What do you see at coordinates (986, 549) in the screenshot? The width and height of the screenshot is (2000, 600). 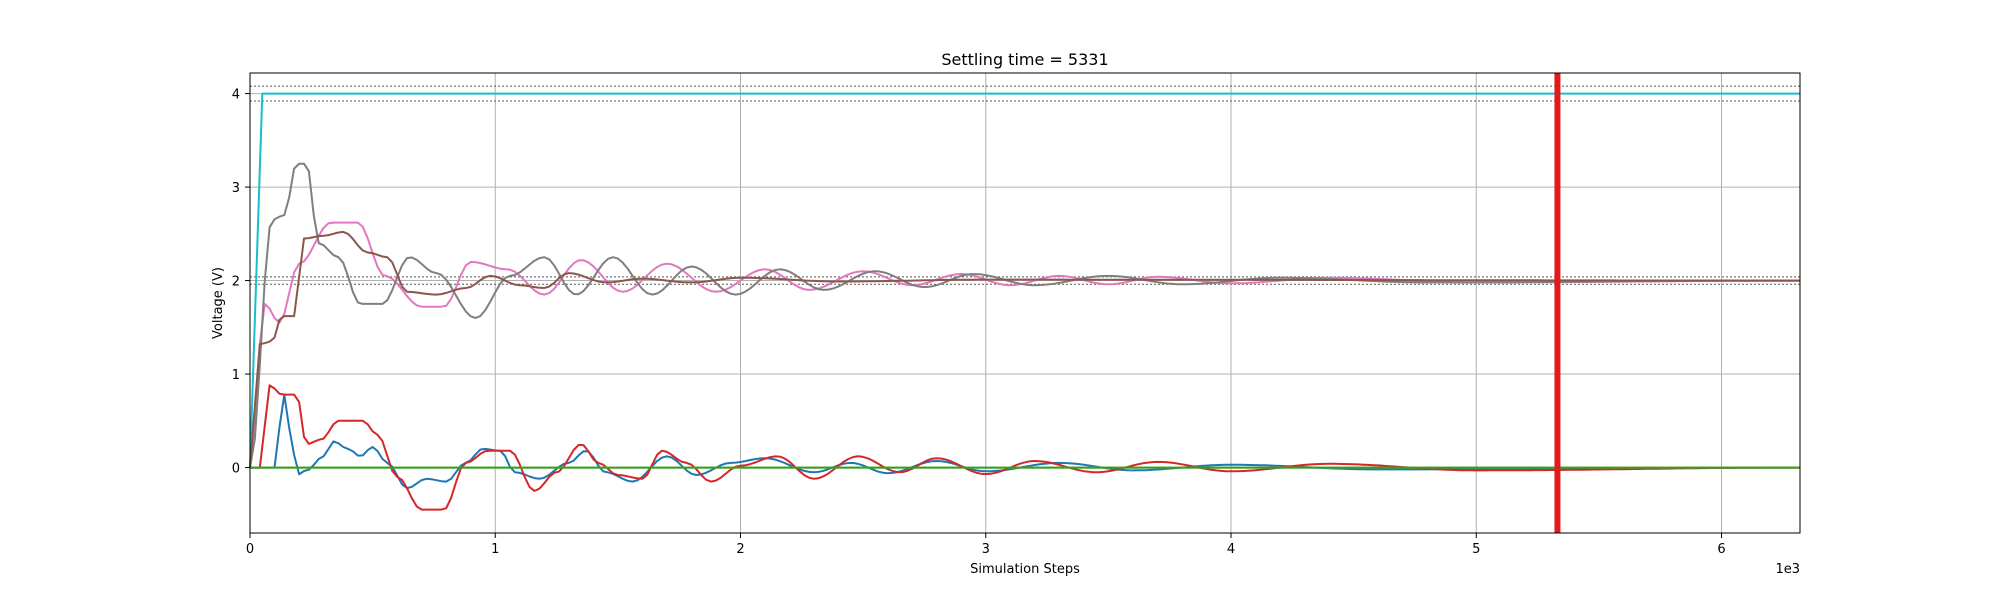 I see `x-tick-label: 3` at bounding box center [986, 549].